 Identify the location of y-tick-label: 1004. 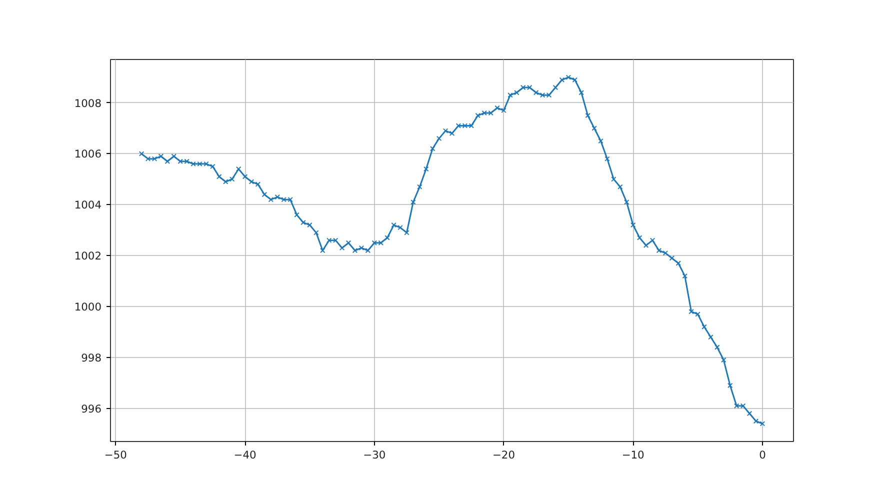
(88, 205).